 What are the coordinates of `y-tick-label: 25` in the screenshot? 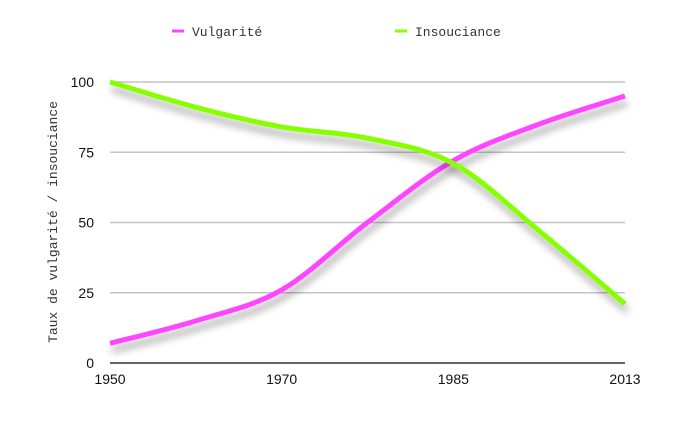 It's located at (86, 293).